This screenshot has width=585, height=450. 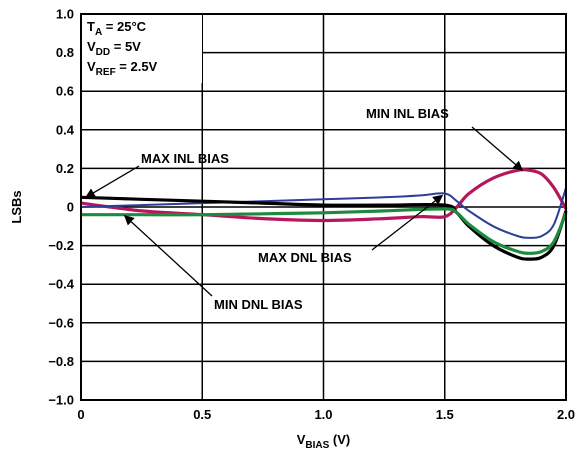 I want to click on annotation-label: MAX INL BIAS, so click(x=185, y=158).